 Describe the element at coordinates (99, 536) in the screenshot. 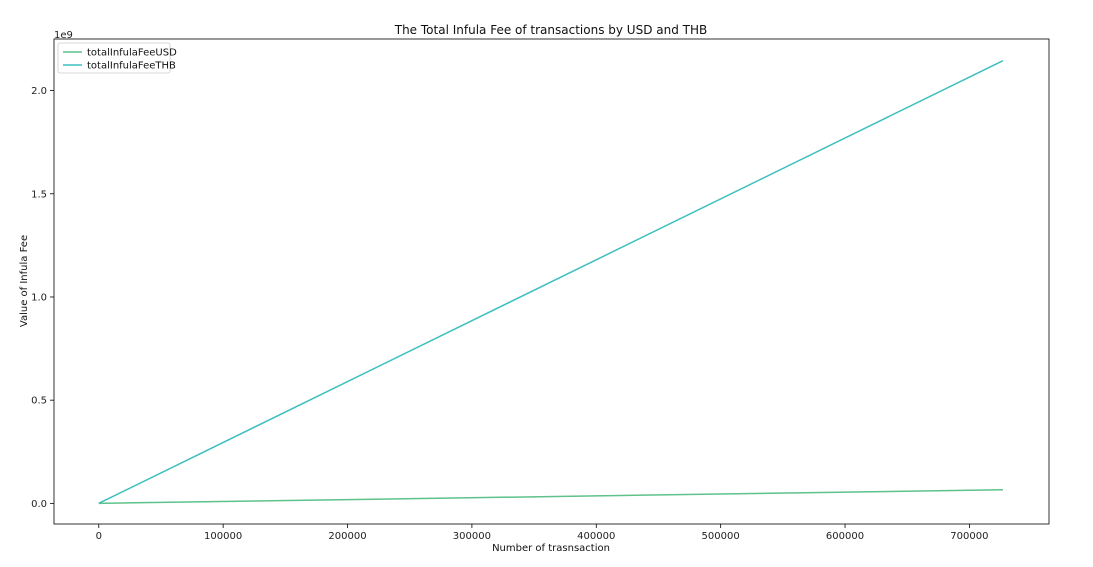

I see `x-tick-label: 0` at that location.